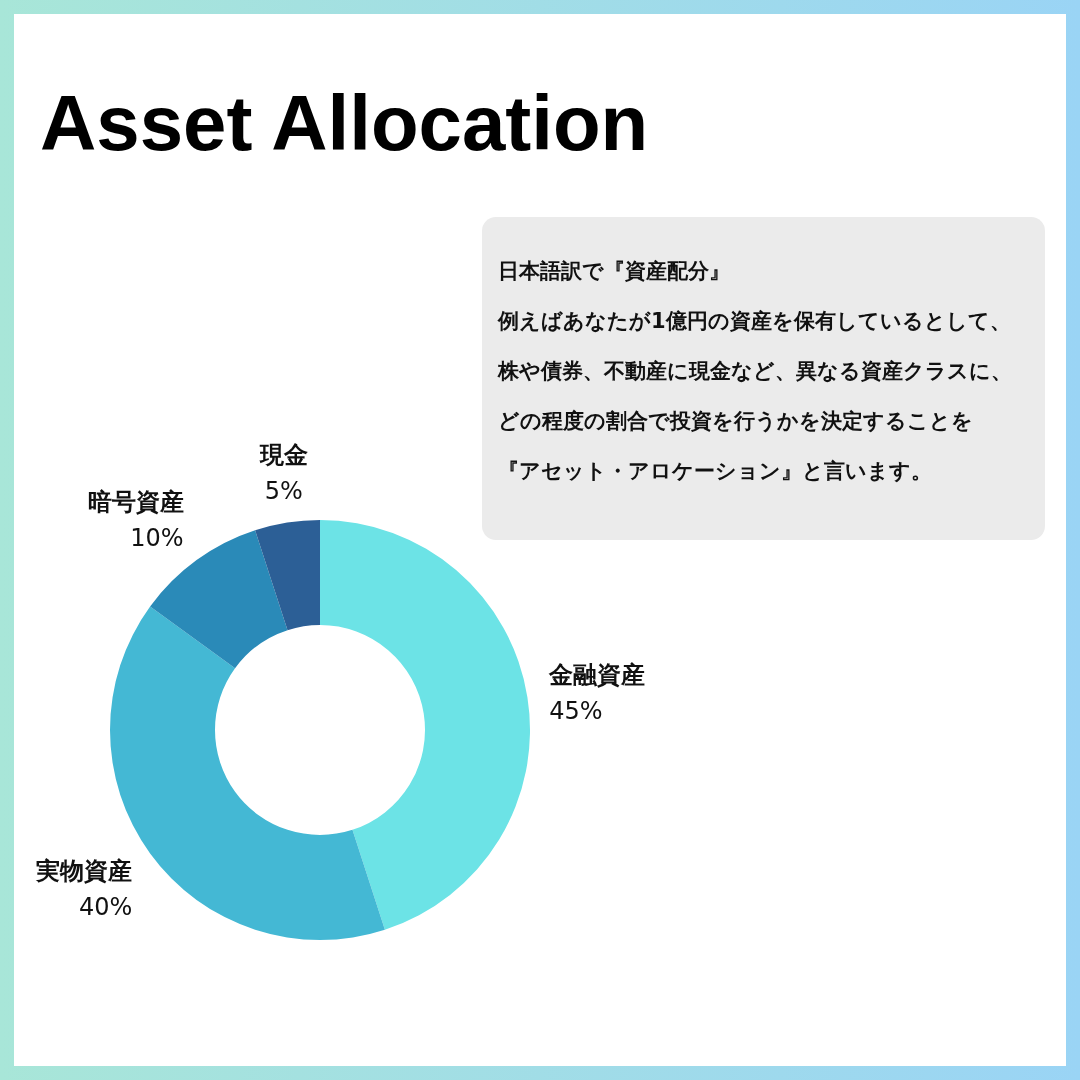 The width and height of the screenshot is (1080, 1080). What do you see at coordinates (715, 471) in the screenshot?
I see `text: 『アセット・アロケーション』と言います。` at bounding box center [715, 471].